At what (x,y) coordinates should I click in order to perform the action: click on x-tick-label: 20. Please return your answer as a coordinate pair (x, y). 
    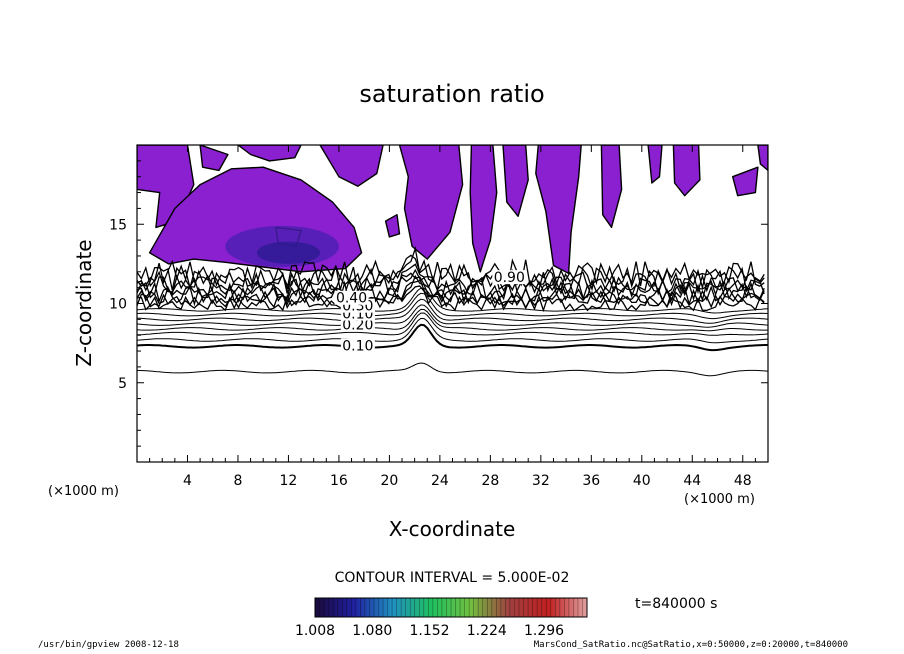
    Looking at the image, I should click on (389, 481).